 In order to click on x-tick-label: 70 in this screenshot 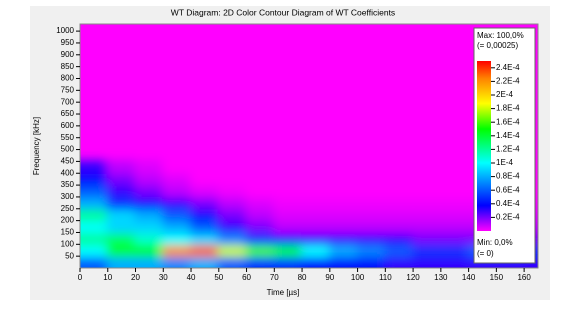, I will do `click(274, 277)`.